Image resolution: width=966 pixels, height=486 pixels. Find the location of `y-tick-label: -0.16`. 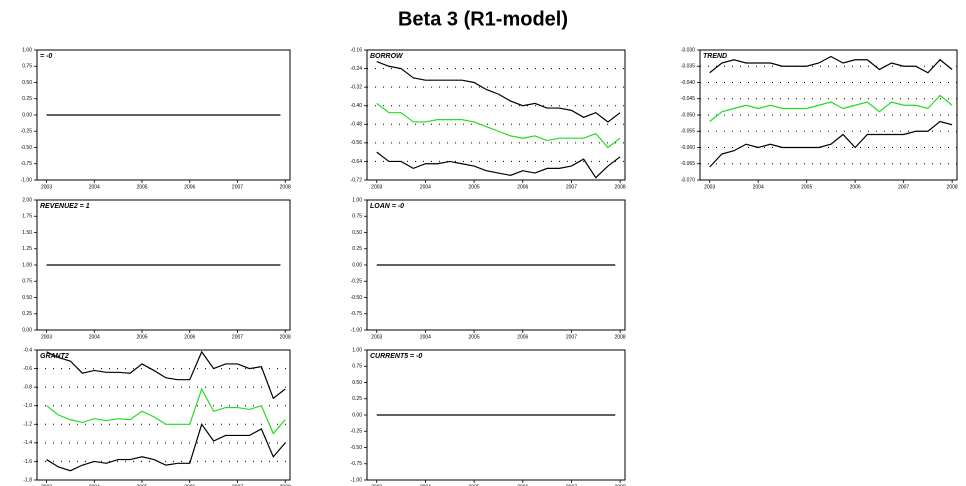

y-tick-label: -0.16 is located at coordinates (357, 50).